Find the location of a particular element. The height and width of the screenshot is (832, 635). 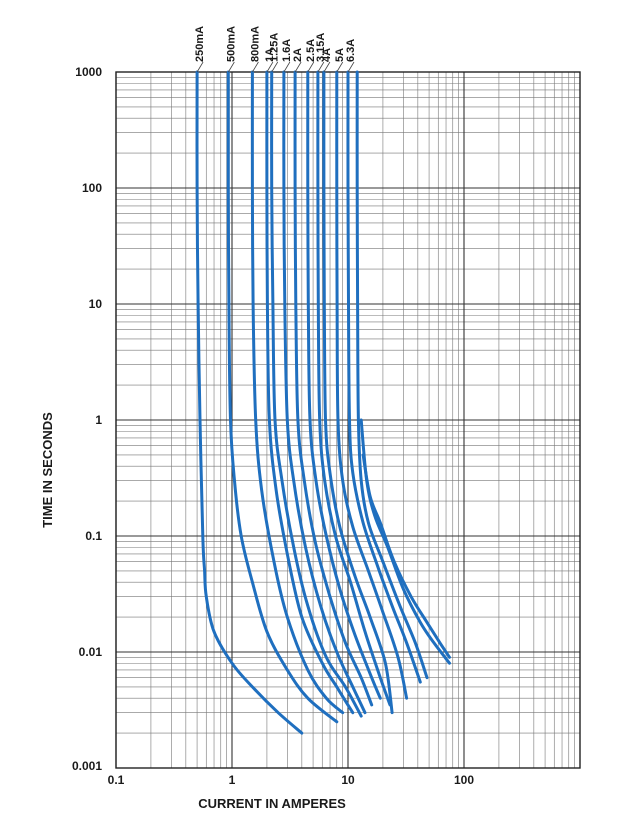

rating-label: 6.3A is located at coordinates (351, 50).